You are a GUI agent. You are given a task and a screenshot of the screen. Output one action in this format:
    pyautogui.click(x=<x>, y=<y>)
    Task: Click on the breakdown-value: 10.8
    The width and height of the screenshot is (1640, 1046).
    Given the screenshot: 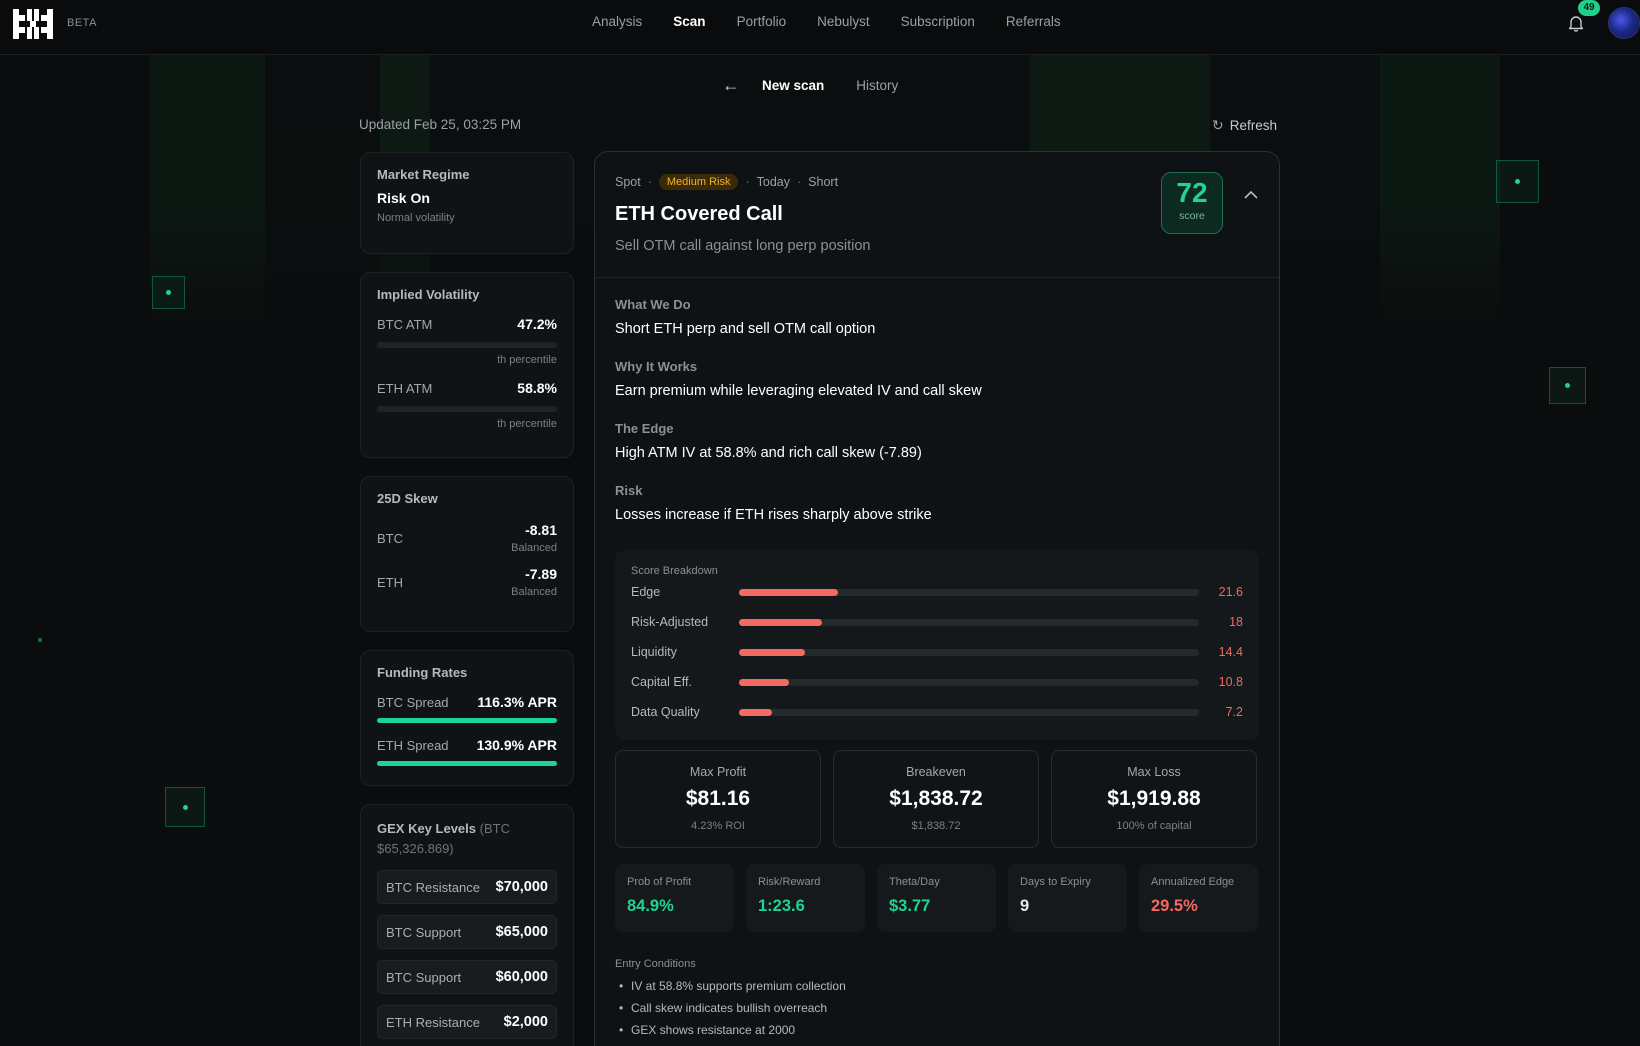 What is the action you would take?
    pyautogui.click(x=1230, y=682)
    